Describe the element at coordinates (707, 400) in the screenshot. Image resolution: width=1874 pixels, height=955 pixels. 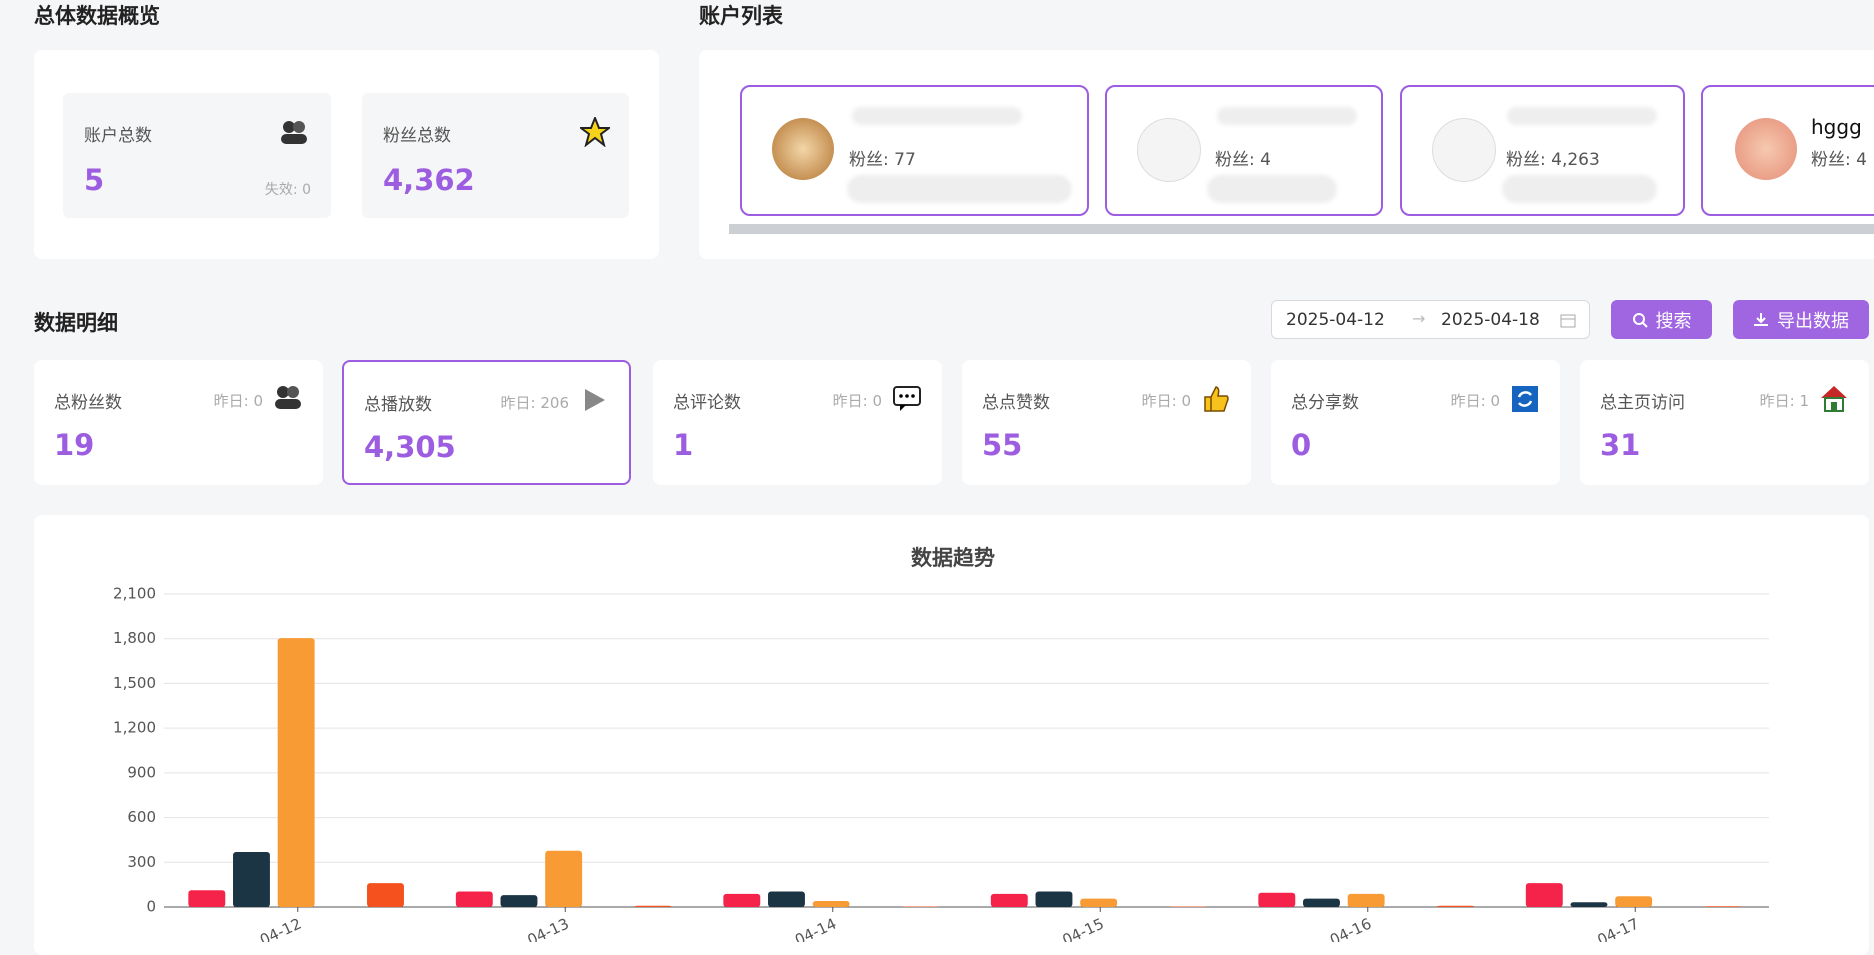
I see `stat-label: 总评论数` at that location.